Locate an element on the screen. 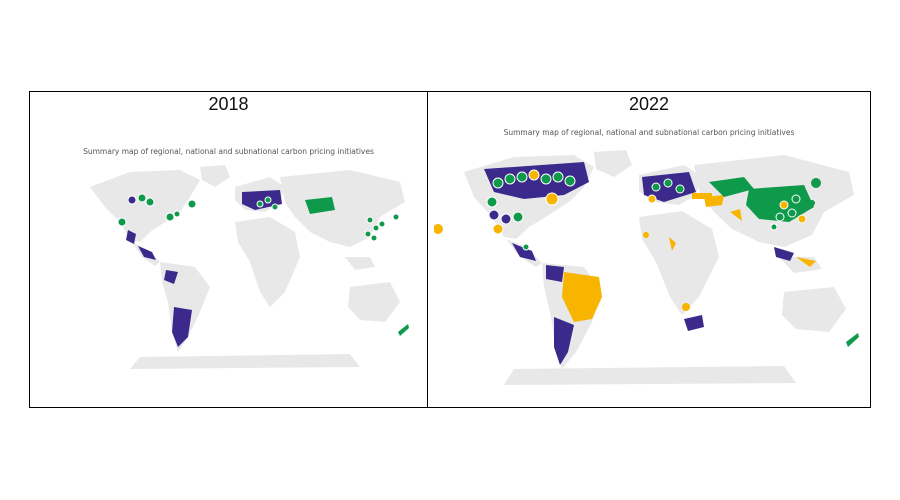  world-map-2018 is located at coordinates (249, 267).